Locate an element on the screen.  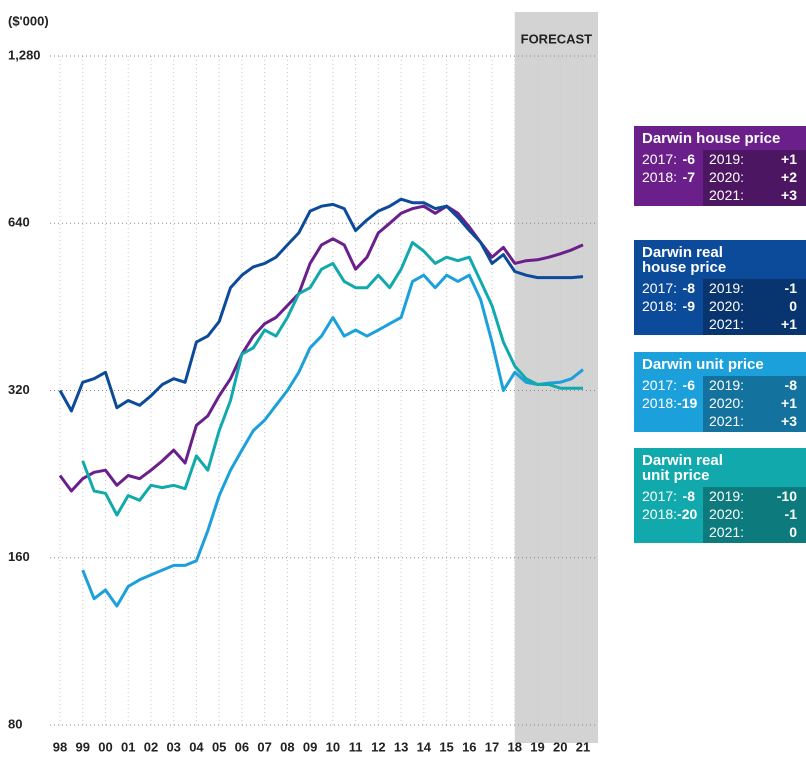
legend-value: -9 is located at coordinates (688, 306).